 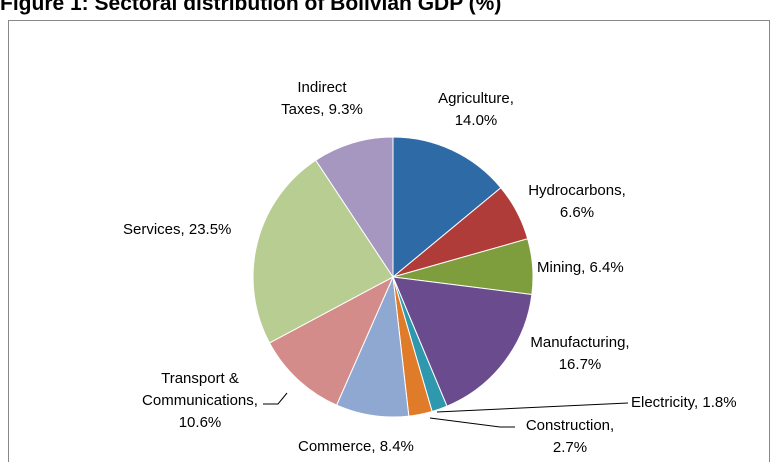 What do you see at coordinates (561, 267) in the screenshot?
I see `category-label: Mining,` at bounding box center [561, 267].